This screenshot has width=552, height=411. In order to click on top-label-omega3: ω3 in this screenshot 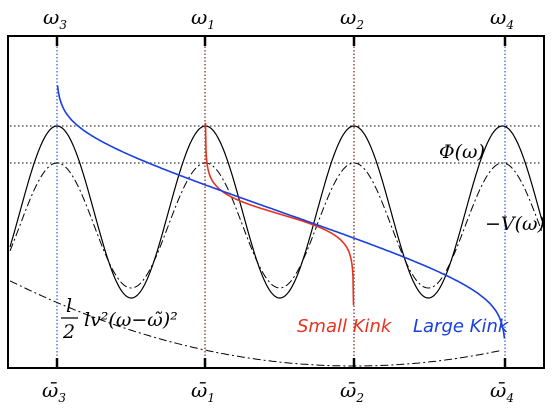, I will do `click(55, 18)`.